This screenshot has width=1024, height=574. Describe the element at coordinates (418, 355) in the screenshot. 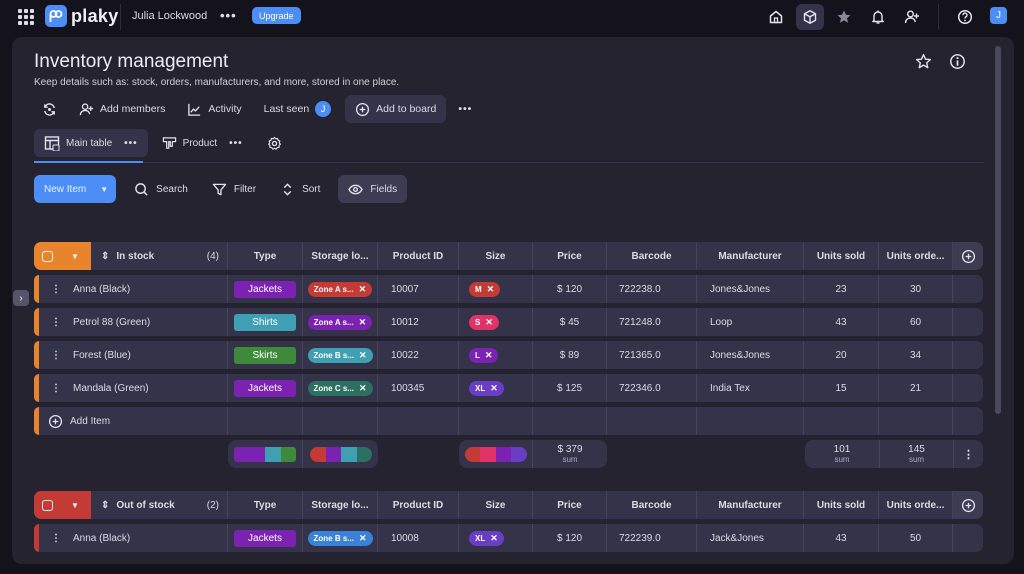

I see `product-id-cell: 10022` at that location.